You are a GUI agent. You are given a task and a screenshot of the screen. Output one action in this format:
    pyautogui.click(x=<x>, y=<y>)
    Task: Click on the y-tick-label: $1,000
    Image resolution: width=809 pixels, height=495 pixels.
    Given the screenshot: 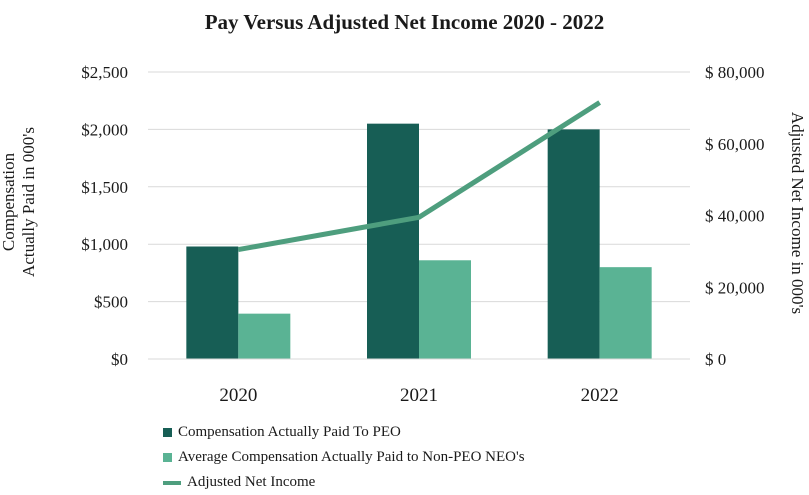 What is the action you would take?
    pyautogui.click(x=104, y=244)
    